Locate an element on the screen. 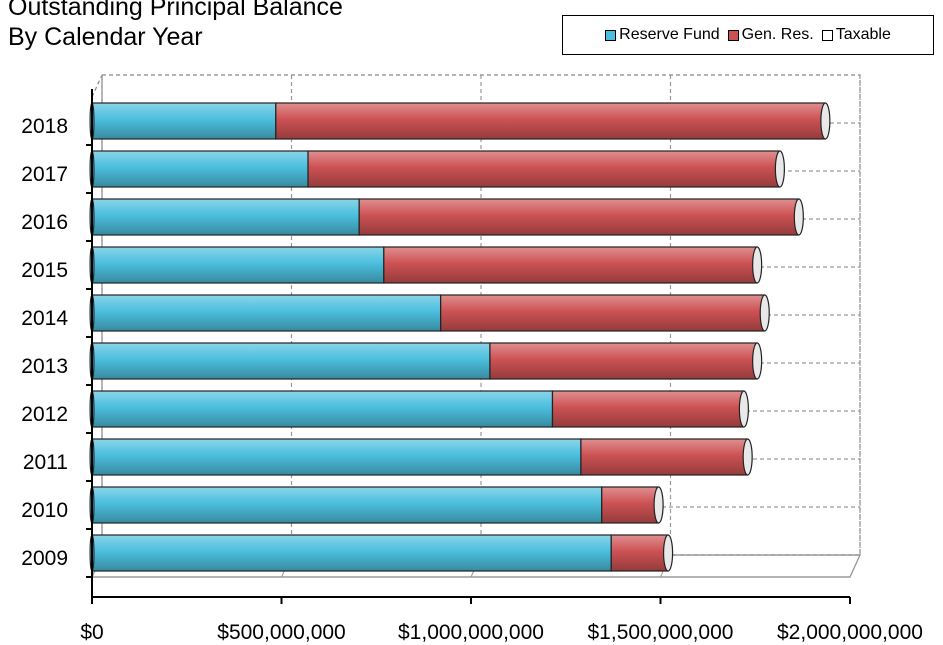 The height and width of the screenshot is (645, 943). y-tick-label-2017: 2017 is located at coordinates (44, 174).